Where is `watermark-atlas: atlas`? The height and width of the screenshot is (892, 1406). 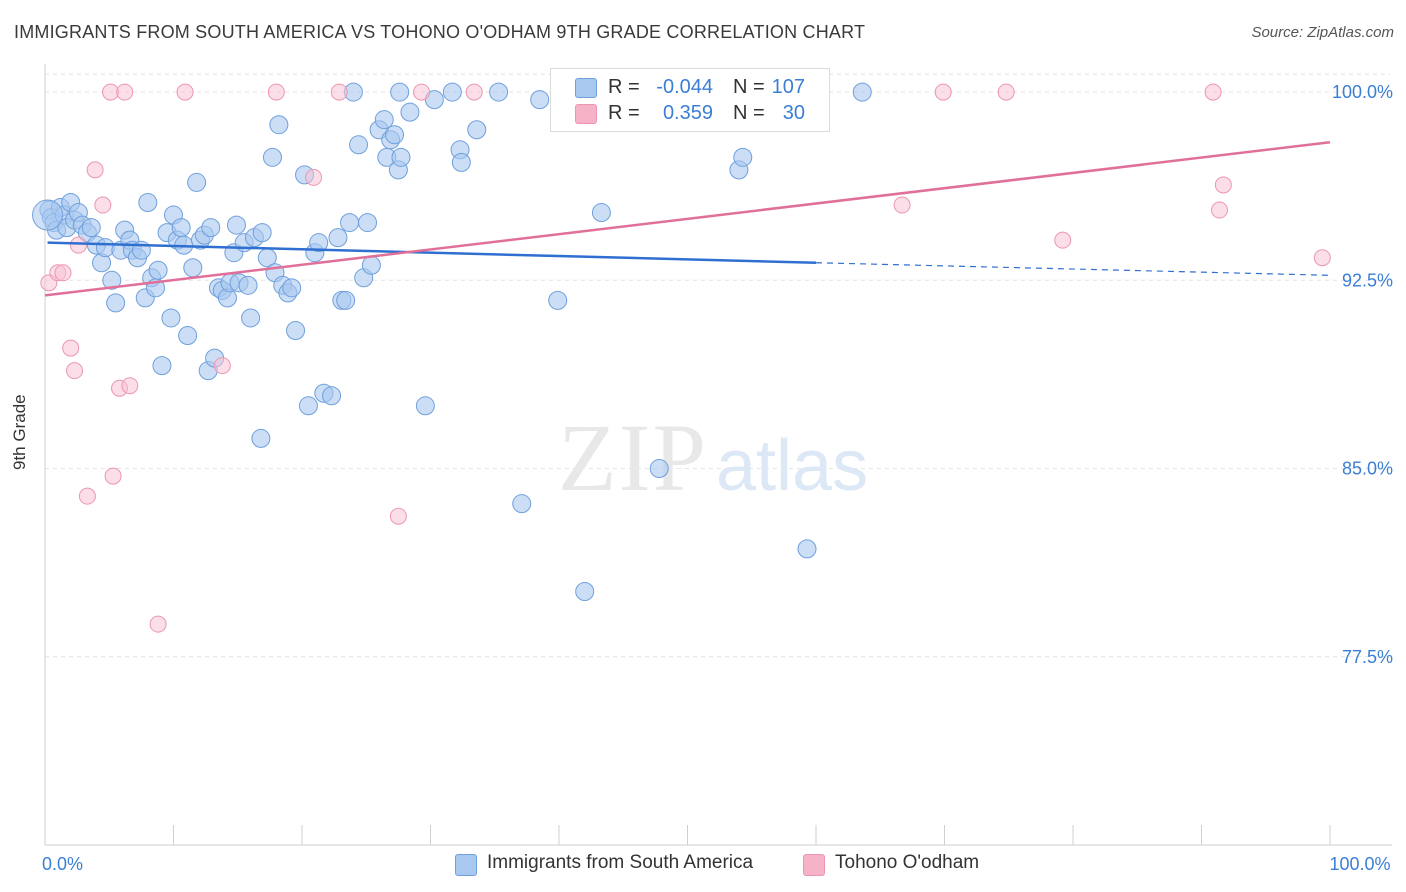
watermark-atlas: atlas is located at coordinates (792, 466).